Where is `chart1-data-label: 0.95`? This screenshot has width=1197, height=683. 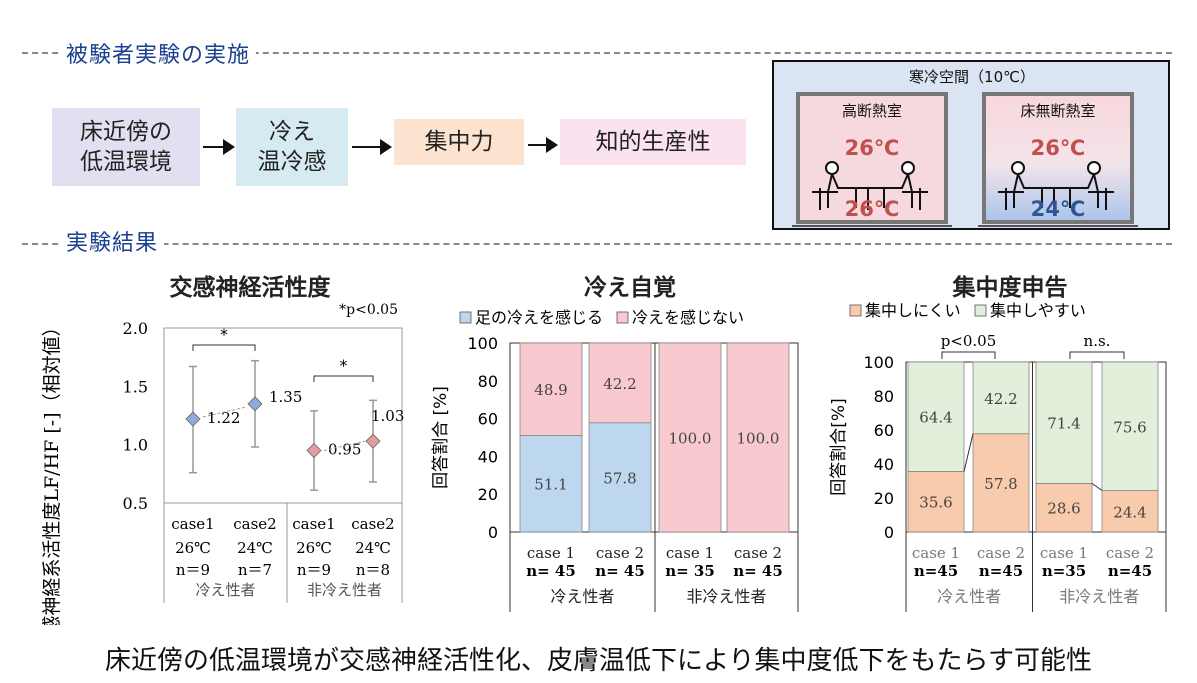
chart1-data-label: 0.95 is located at coordinates (344, 450).